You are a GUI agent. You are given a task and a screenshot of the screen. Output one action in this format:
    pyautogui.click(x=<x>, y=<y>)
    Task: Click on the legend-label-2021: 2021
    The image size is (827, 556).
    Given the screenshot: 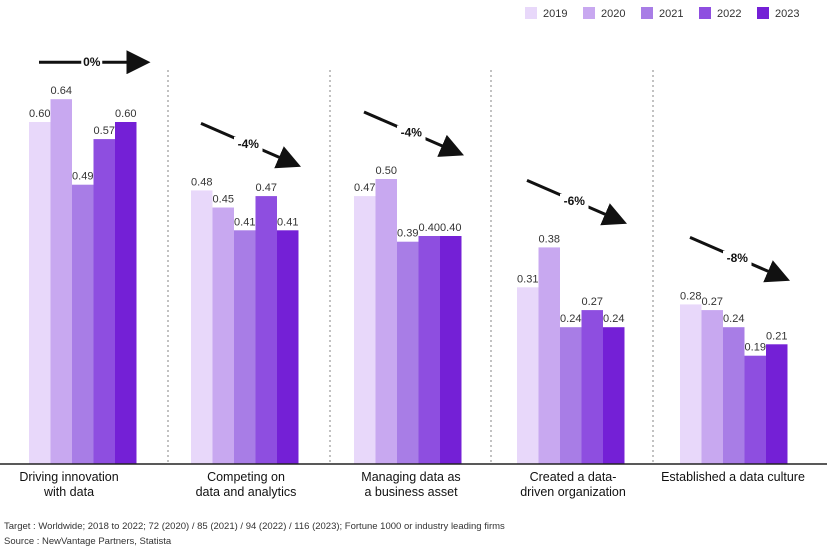 What is the action you would take?
    pyautogui.click(x=671, y=14)
    